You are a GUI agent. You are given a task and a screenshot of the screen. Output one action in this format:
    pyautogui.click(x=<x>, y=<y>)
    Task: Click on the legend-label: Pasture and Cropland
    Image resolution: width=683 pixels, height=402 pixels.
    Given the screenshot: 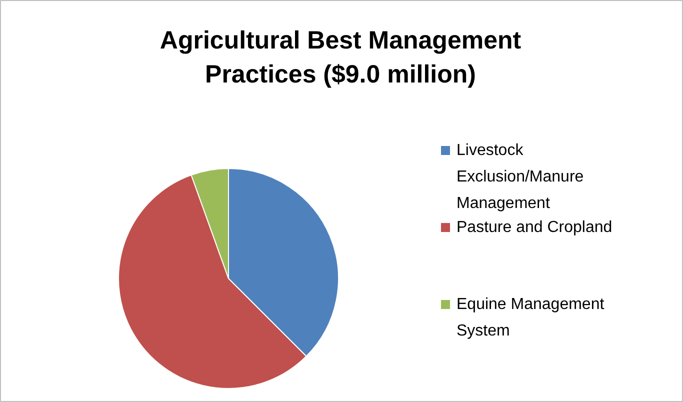 What is the action you would take?
    pyautogui.click(x=534, y=227)
    